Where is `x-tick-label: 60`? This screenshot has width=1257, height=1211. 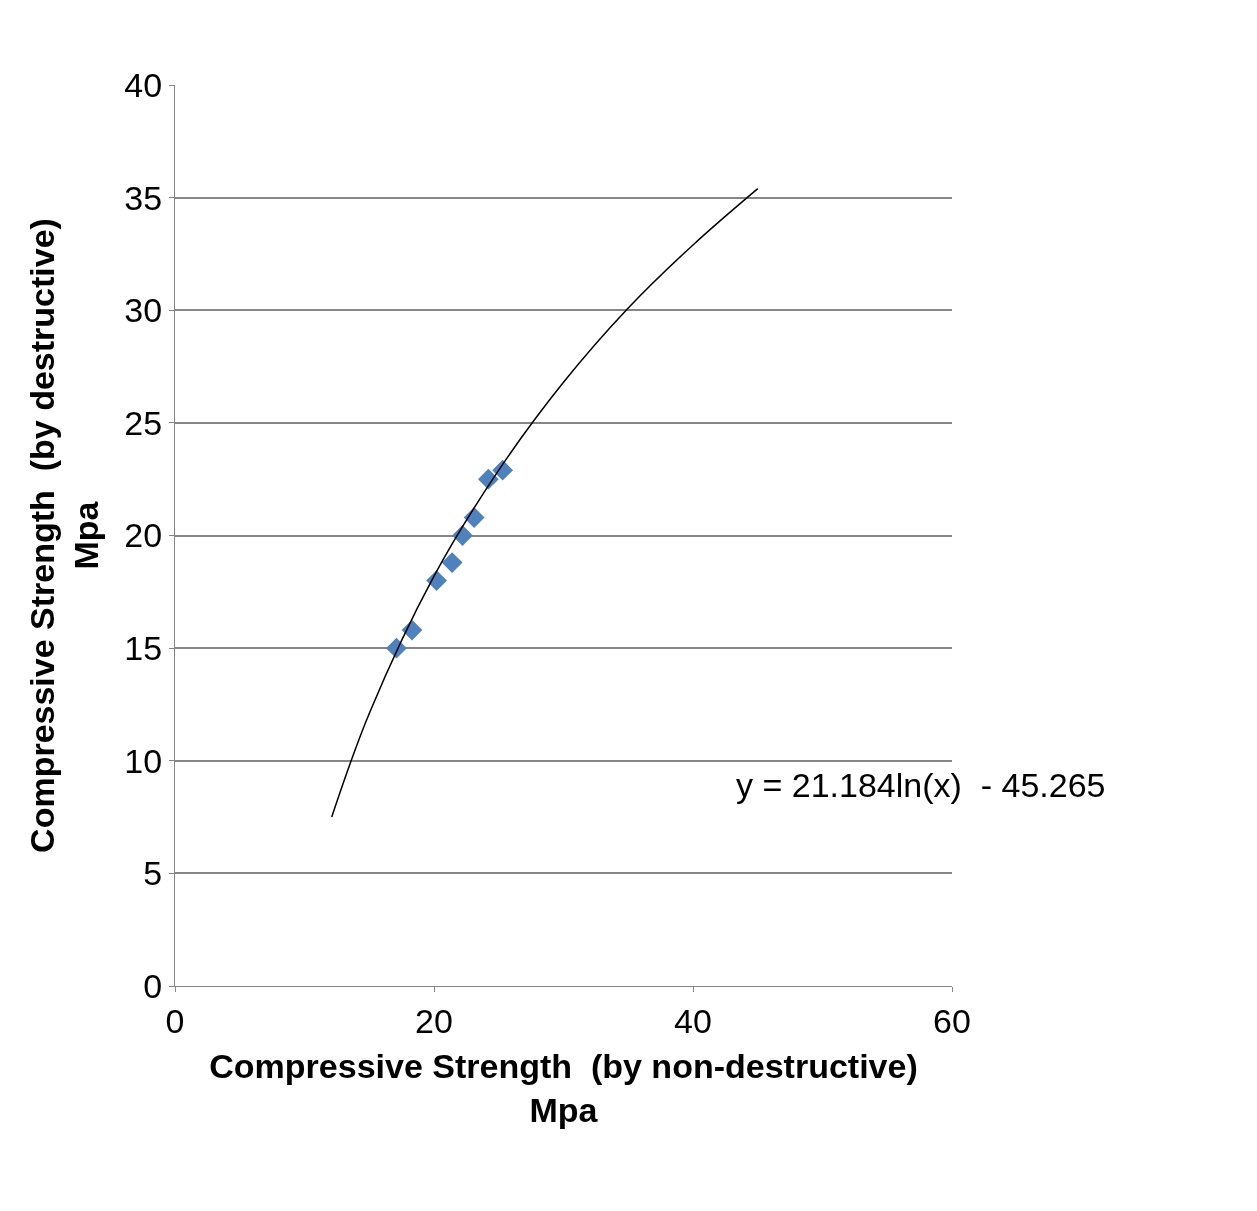 x-tick-label: 60 is located at coordinates (952, 1020).